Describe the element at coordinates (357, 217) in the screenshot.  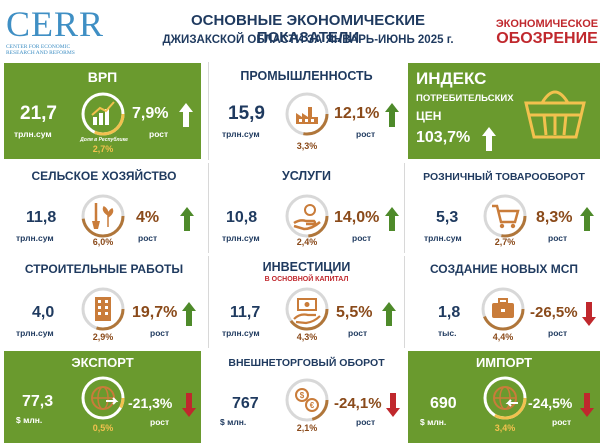
I see `services-growth: 14,0%` at that location.